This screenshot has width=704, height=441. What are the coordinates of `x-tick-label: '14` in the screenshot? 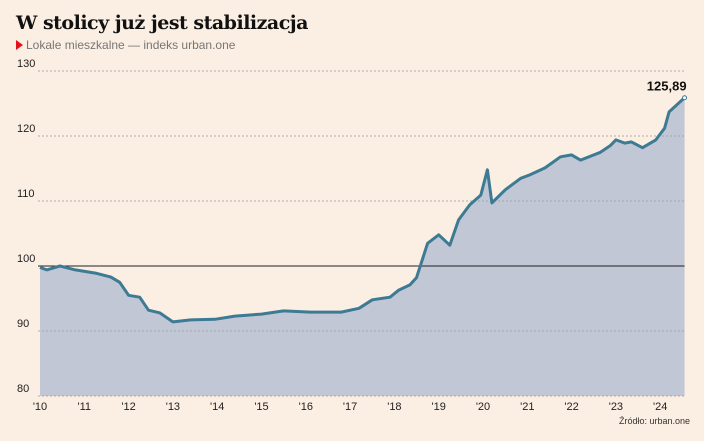 It's located at (217, 407).